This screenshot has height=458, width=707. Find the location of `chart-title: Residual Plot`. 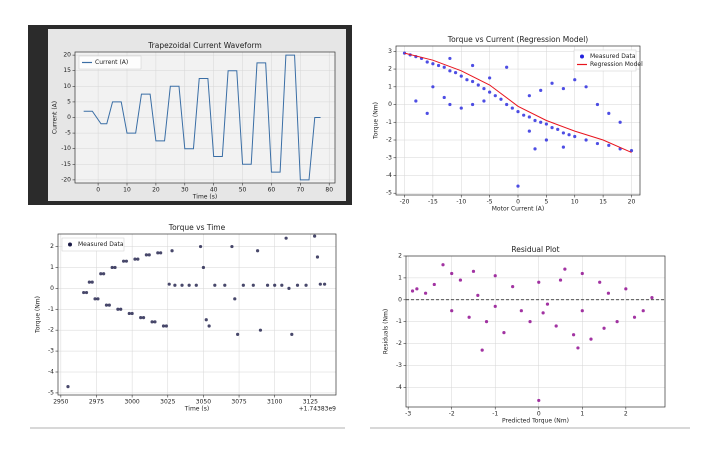

chart-title: Residual Plot is located at coordinates (535, 249).